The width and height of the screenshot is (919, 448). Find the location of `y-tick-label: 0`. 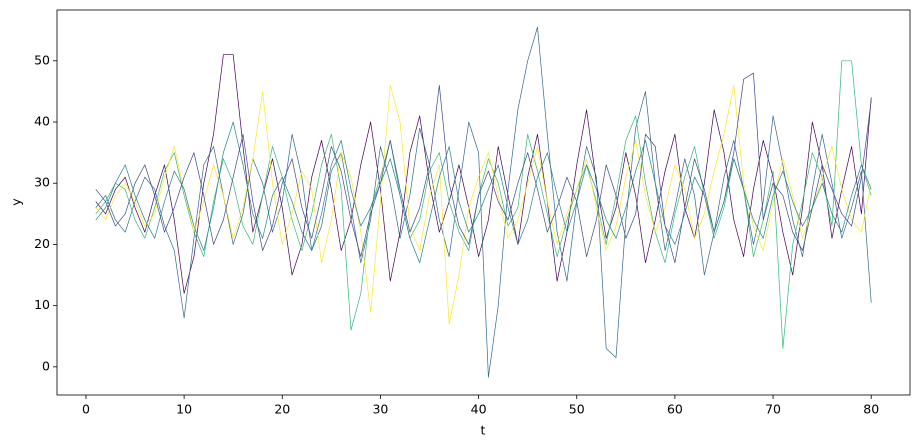

y-tick-label: 0 is located at coordinates (46, 365).